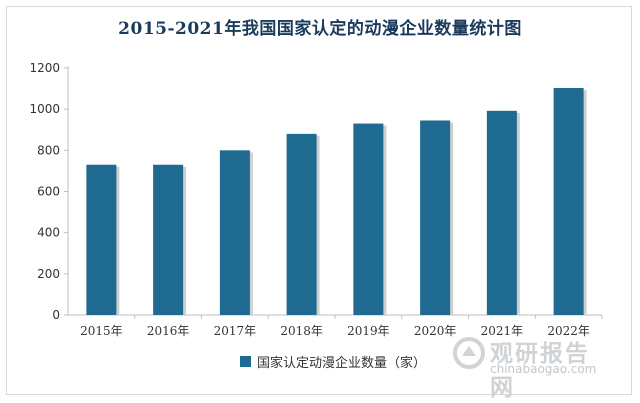 This screenshot has width=640, height=403. Describe the element at coordinates (435, 331) in the screenshot. I see `x-tick-label: 2020年` at that location.